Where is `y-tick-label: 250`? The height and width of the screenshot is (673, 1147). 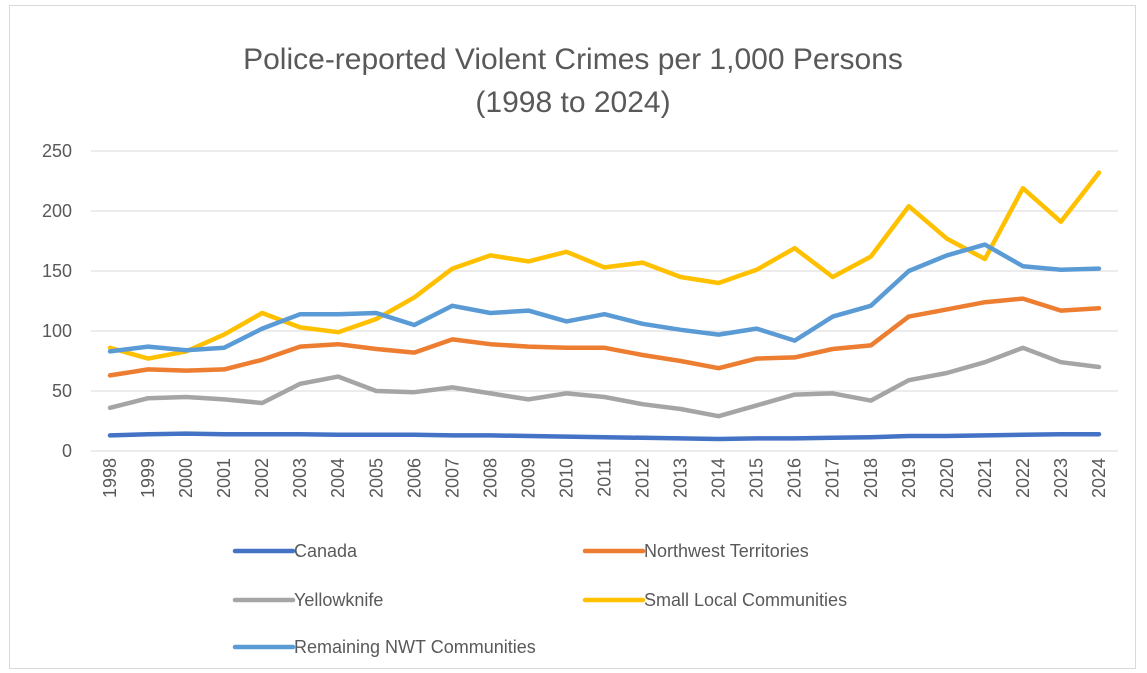
y-tick-label: 250 is located at coordinates (57, 151).